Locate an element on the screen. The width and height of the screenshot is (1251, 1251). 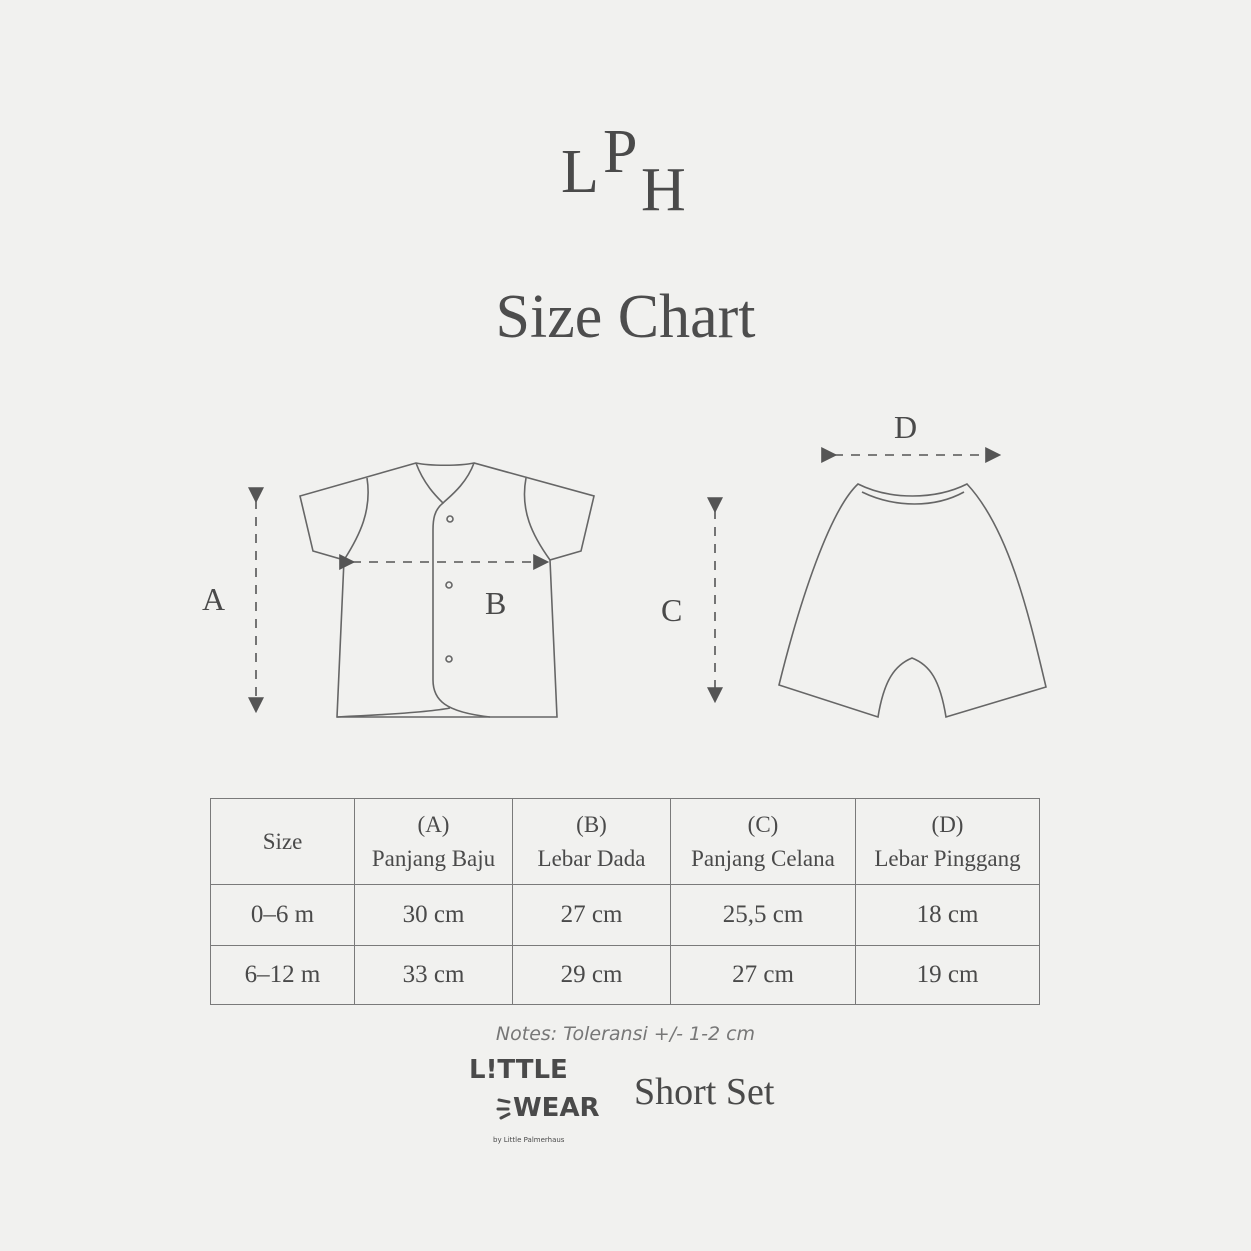
label-a: A is located at coordinates (213, 599).